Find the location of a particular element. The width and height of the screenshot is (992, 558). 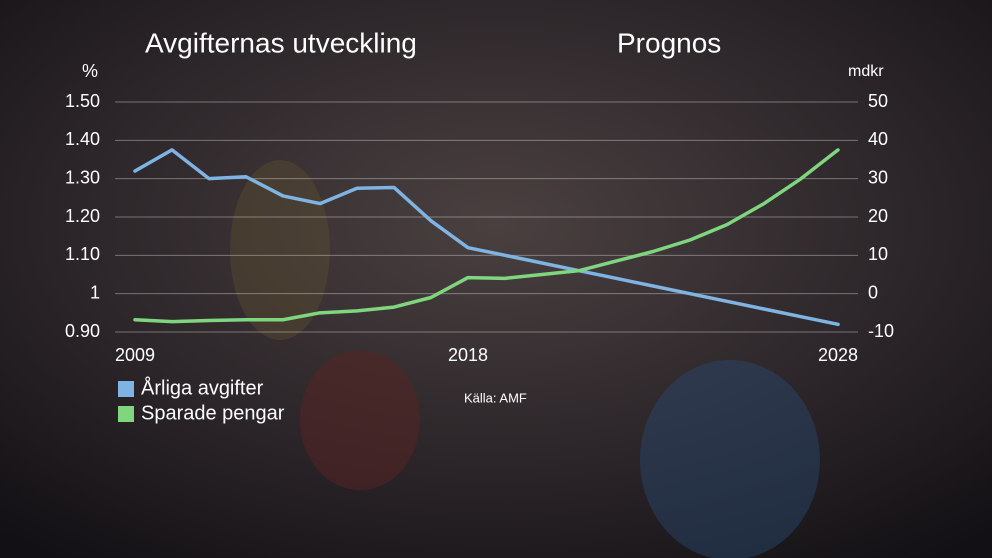

y-tick-label: 0.90 is located at coordinates (82, 331).